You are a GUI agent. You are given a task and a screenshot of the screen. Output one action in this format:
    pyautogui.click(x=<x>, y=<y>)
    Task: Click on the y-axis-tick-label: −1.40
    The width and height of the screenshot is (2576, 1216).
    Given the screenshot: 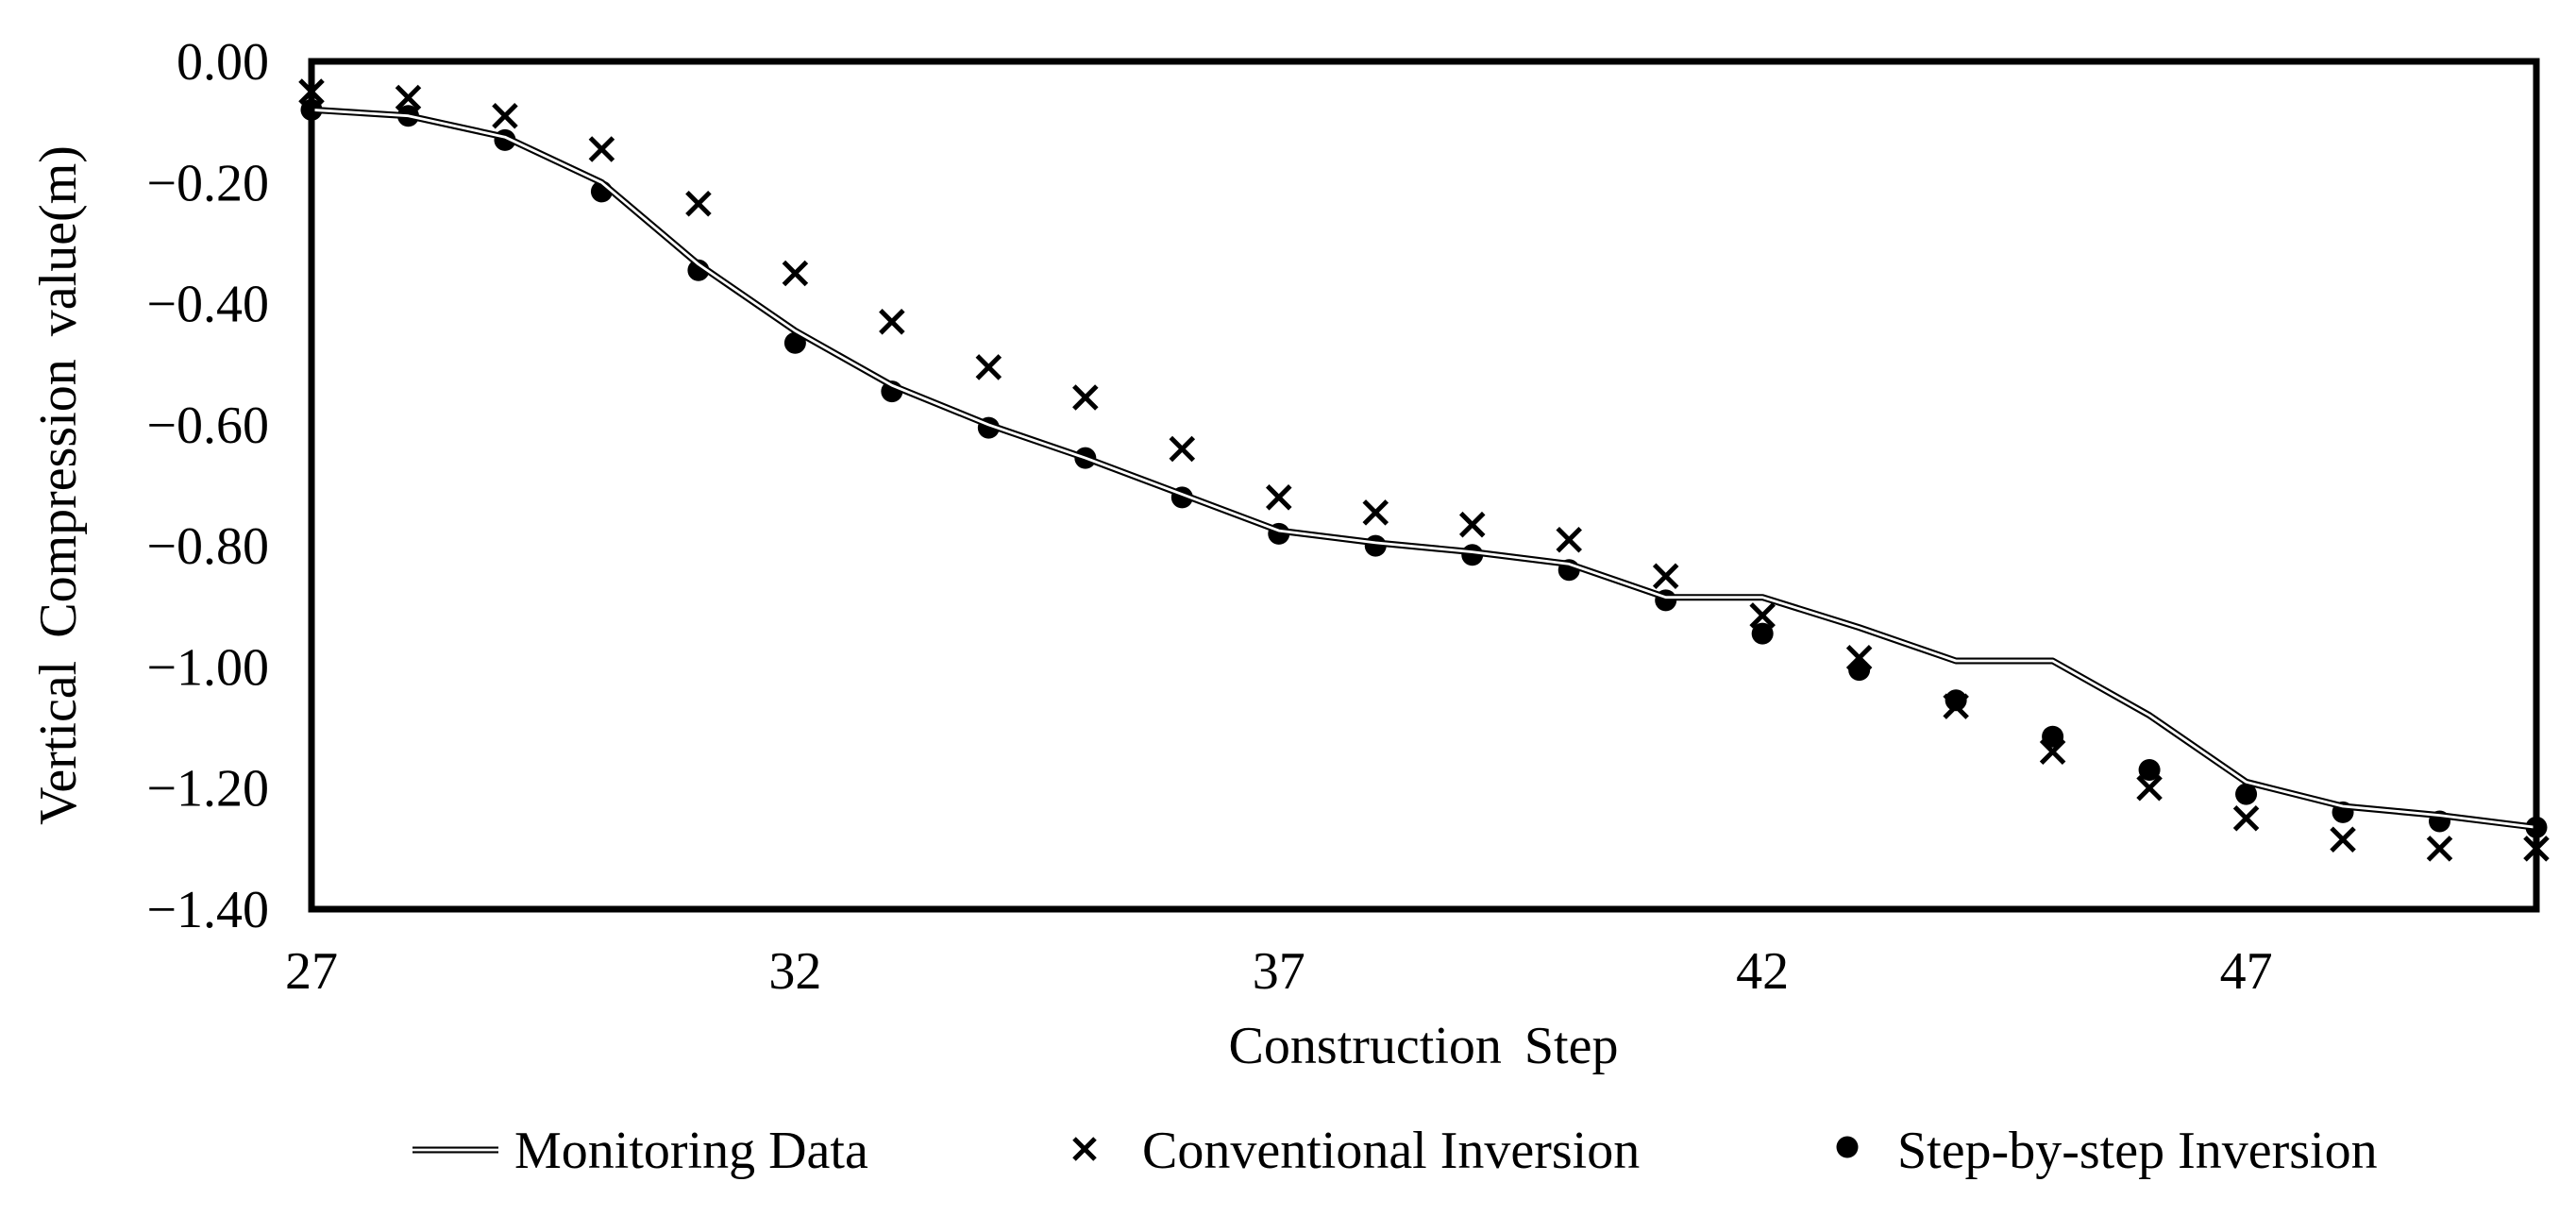 What is the action you would take?
    pyautogui.click(x=208, y=910)
    